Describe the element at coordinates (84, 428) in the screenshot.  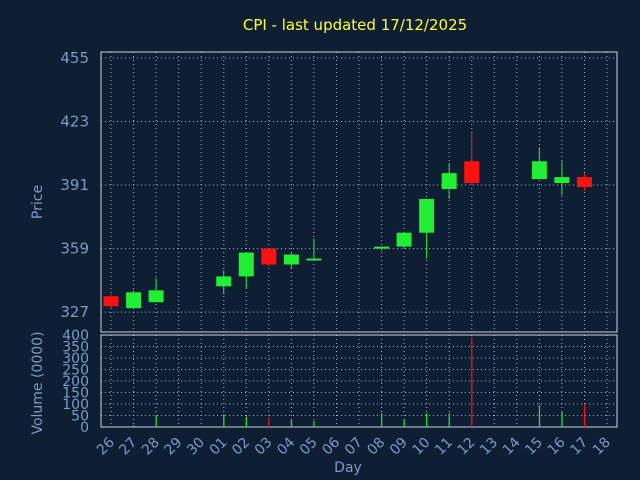
I see `volume-y-tick-label: 0` at that location.